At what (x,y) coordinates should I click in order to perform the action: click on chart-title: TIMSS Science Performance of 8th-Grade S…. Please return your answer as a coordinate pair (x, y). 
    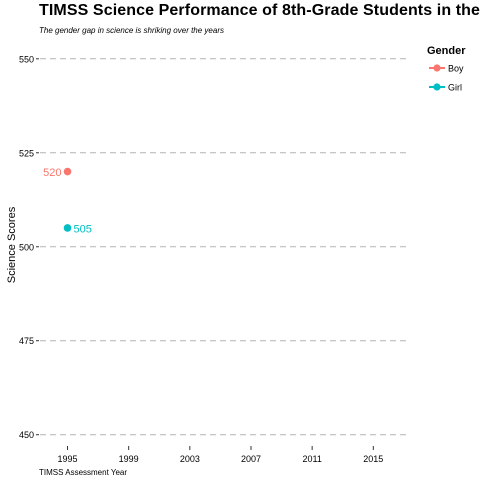
    Looking at the image, I should click on (259, 10).